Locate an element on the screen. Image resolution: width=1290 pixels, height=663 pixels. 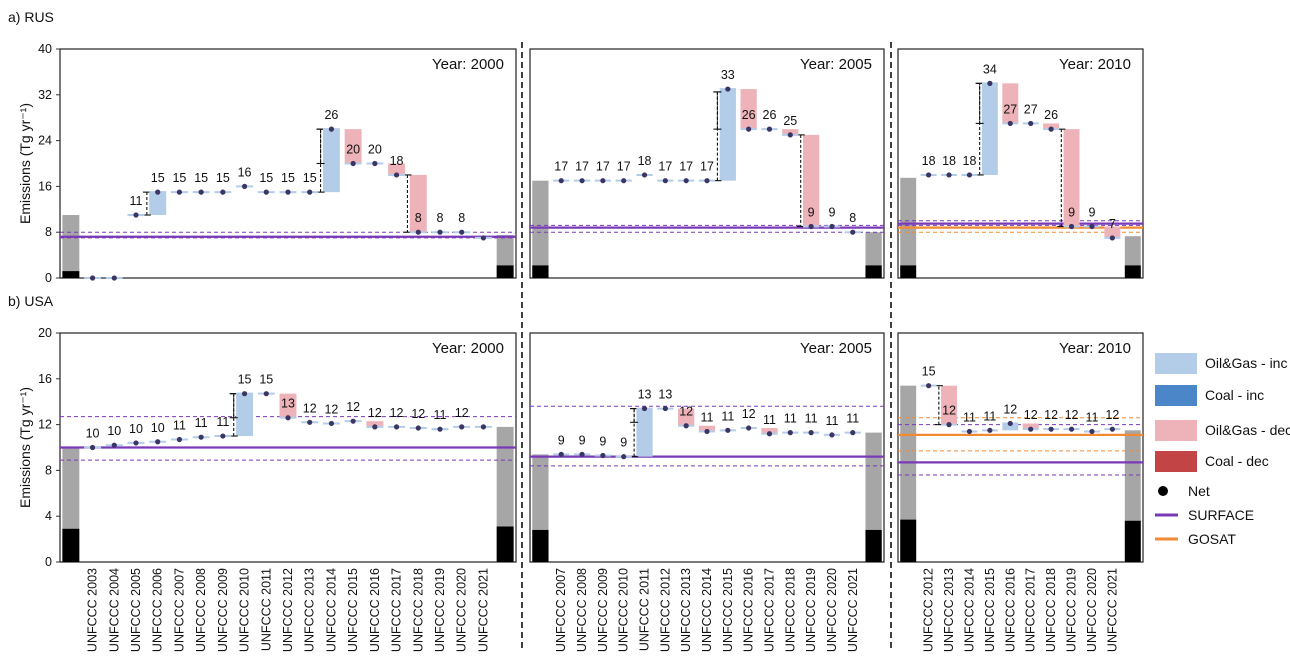
x-category-label: UNFCCC 2014 is located at coordinates (331, 610).